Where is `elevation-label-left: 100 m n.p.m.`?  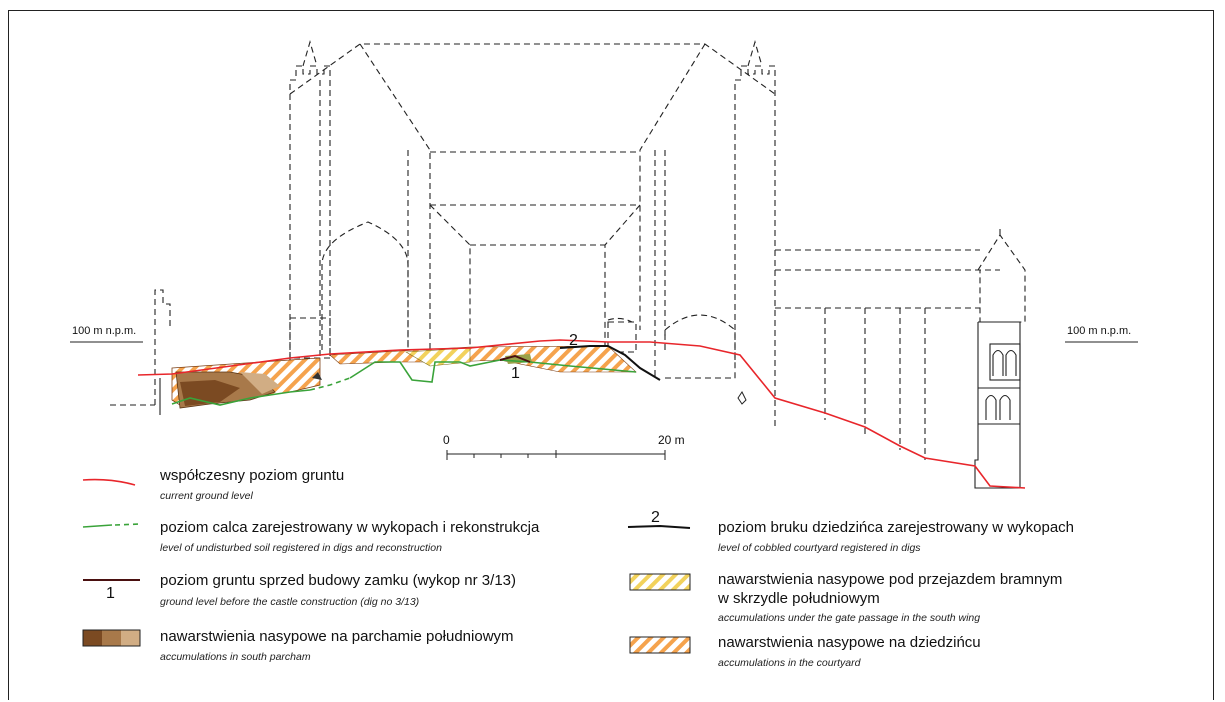
elevation-label-left: 100 m n.p.m. is located at coordinates (104, 331).